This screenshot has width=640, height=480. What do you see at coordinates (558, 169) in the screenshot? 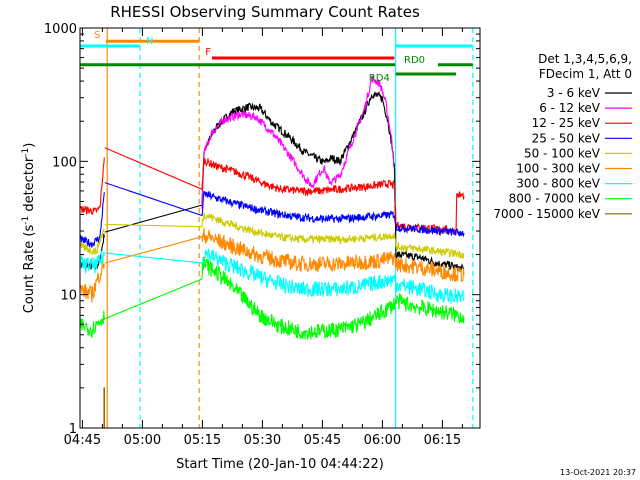
I see `legend-label: 100 - 300 keV` at bounding box center [558, 169].